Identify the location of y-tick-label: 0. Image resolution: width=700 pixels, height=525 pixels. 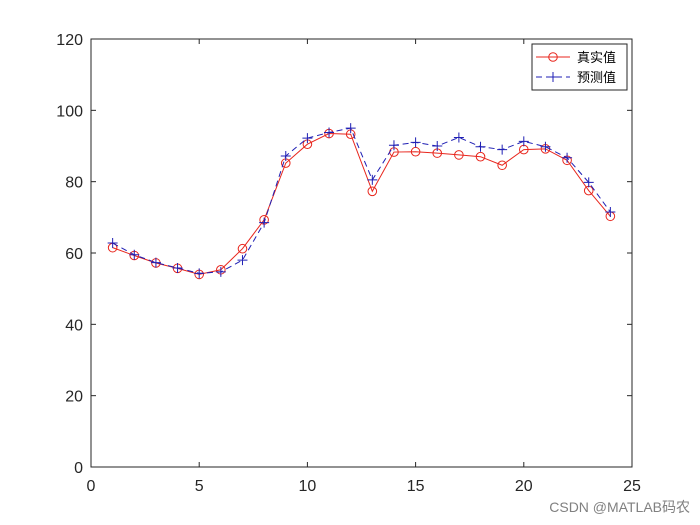
(78, 468).